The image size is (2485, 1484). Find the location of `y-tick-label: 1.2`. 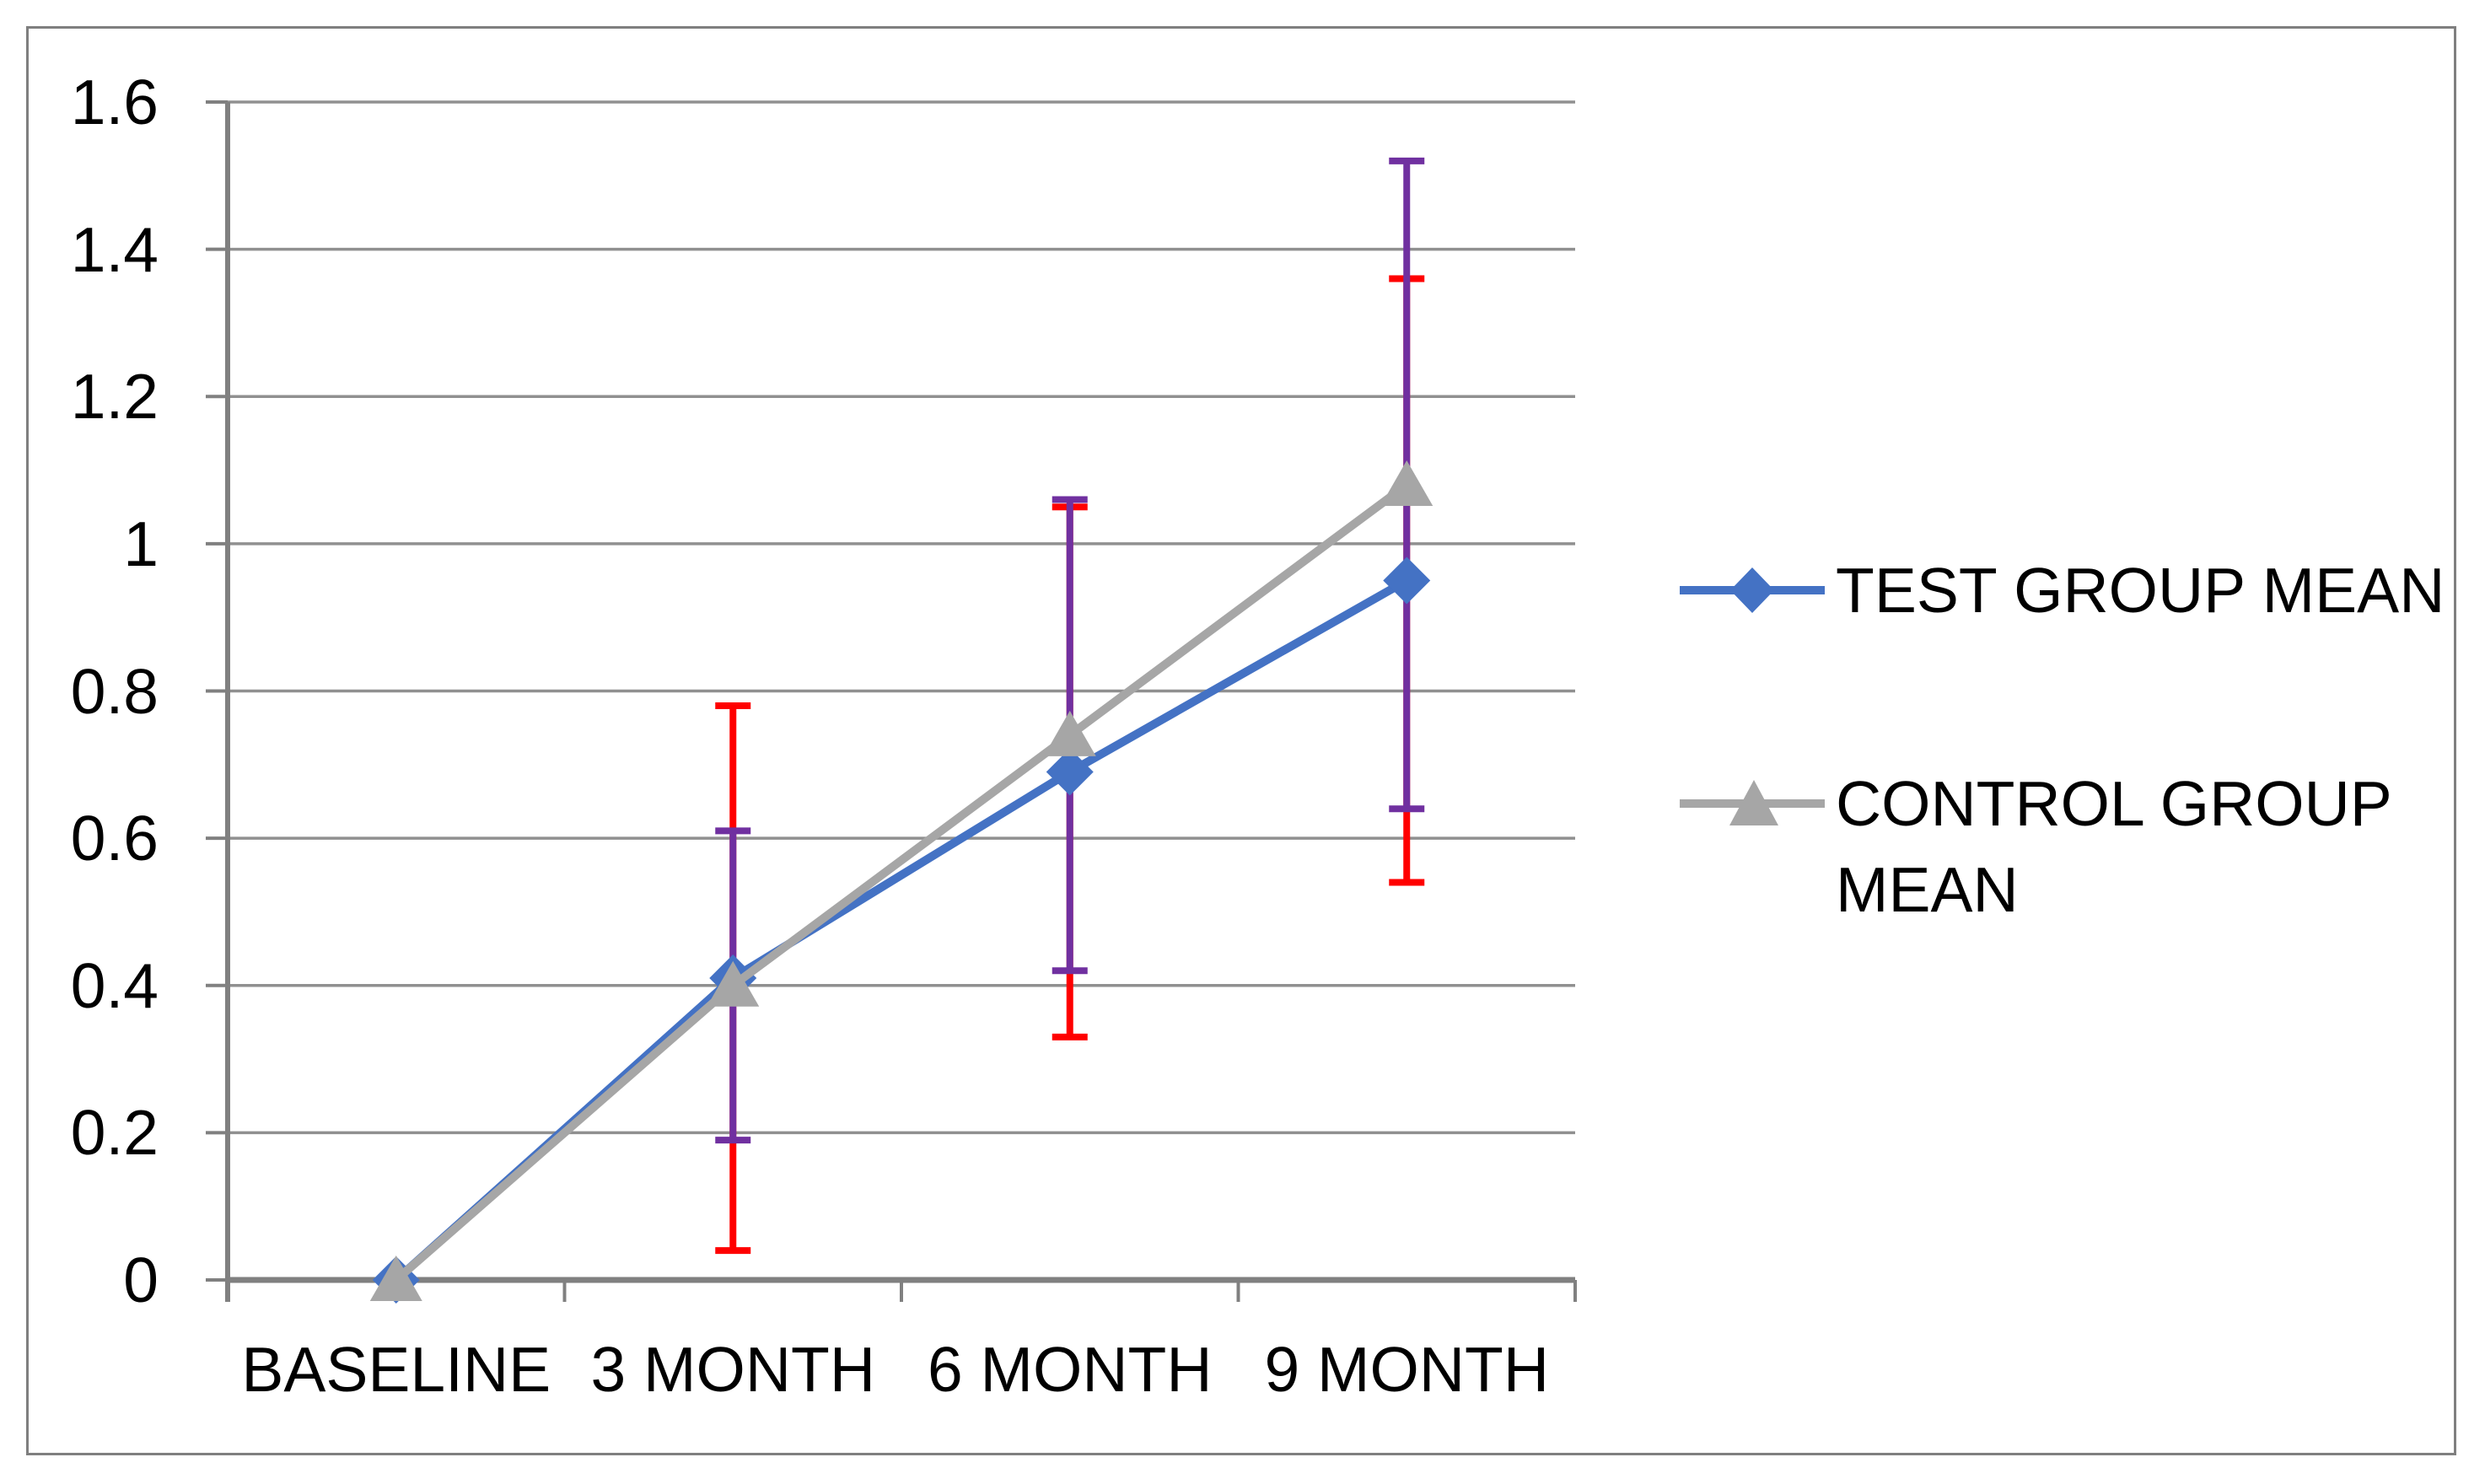

y-tick-label: 1.2 is located at coordinates (114, 397).